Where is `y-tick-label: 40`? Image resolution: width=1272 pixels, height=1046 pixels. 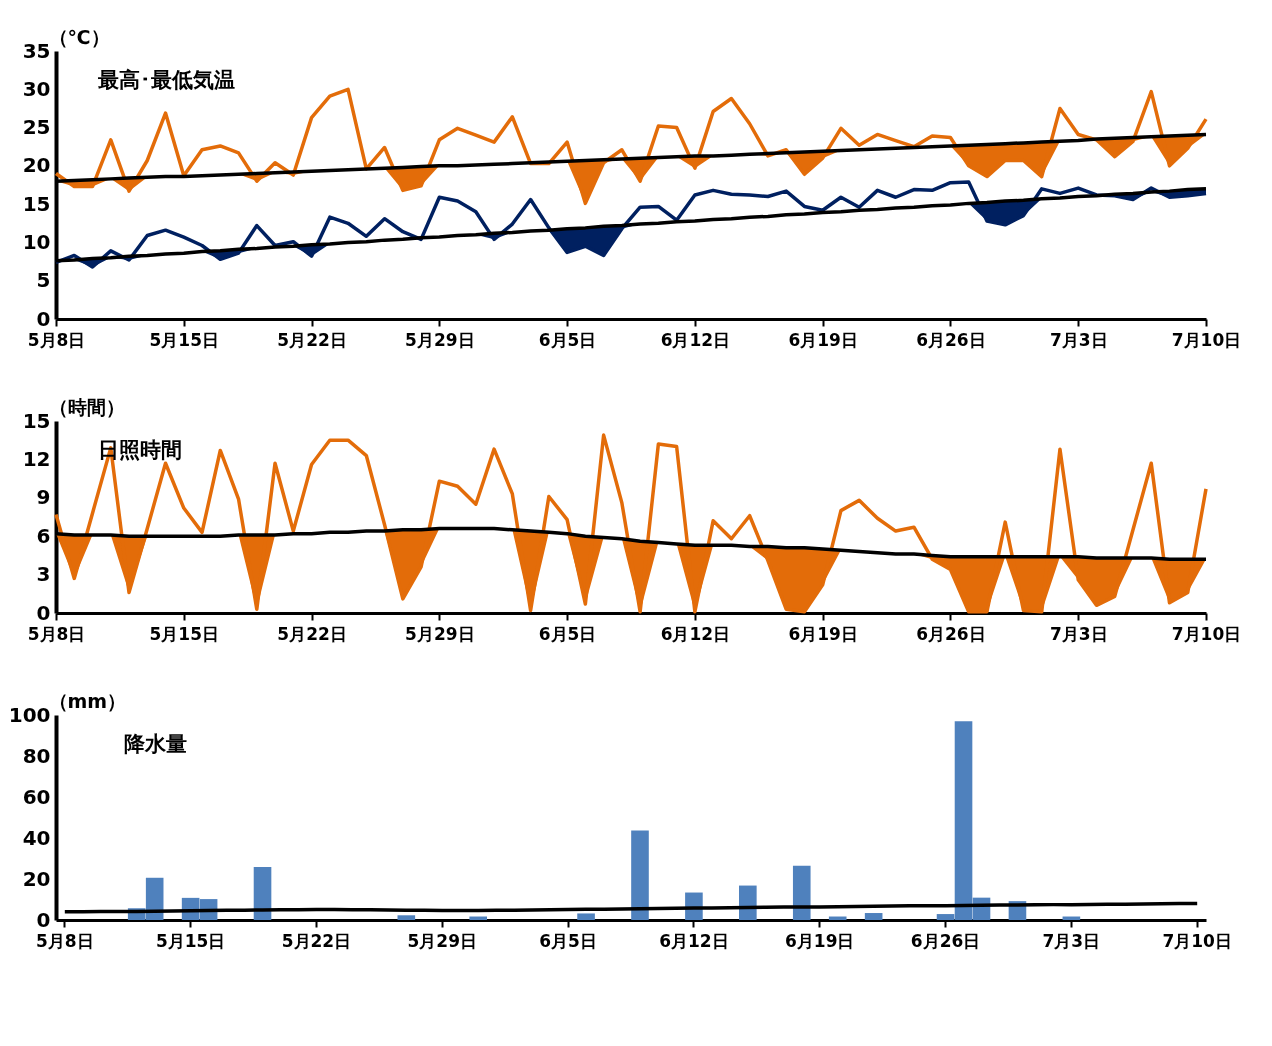
y-tick-label: 40 is located at coordinates (36, 837).